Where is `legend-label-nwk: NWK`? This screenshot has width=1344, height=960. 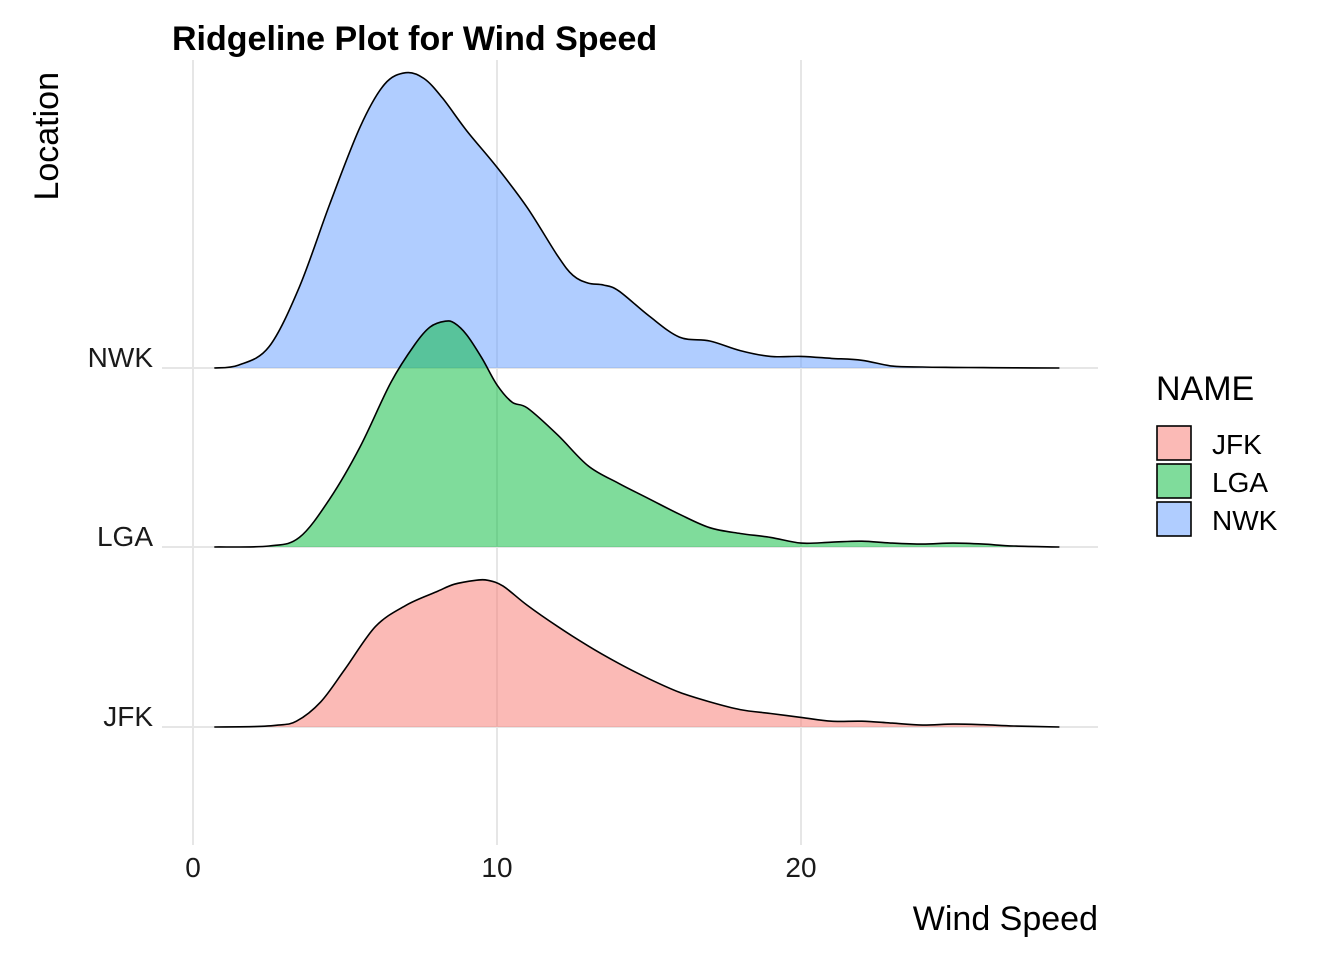
legend-label-nwk: NWK is located at coordinates (1245, 520).